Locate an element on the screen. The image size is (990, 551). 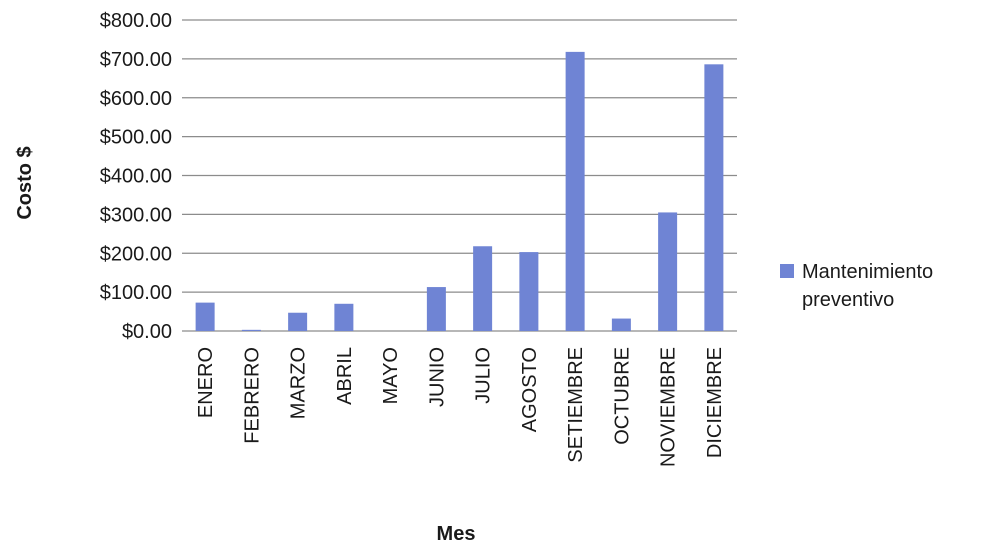
y-tick-label: $500.00 is located at coordinates (136, 138).